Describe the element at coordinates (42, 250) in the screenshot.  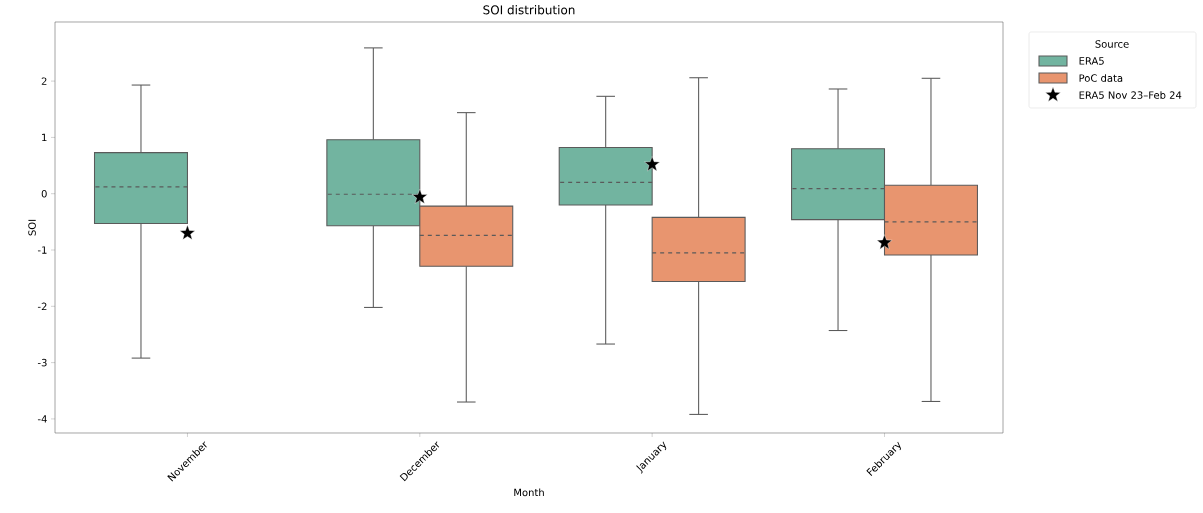
I see `y-tick-label: -1` at that location.